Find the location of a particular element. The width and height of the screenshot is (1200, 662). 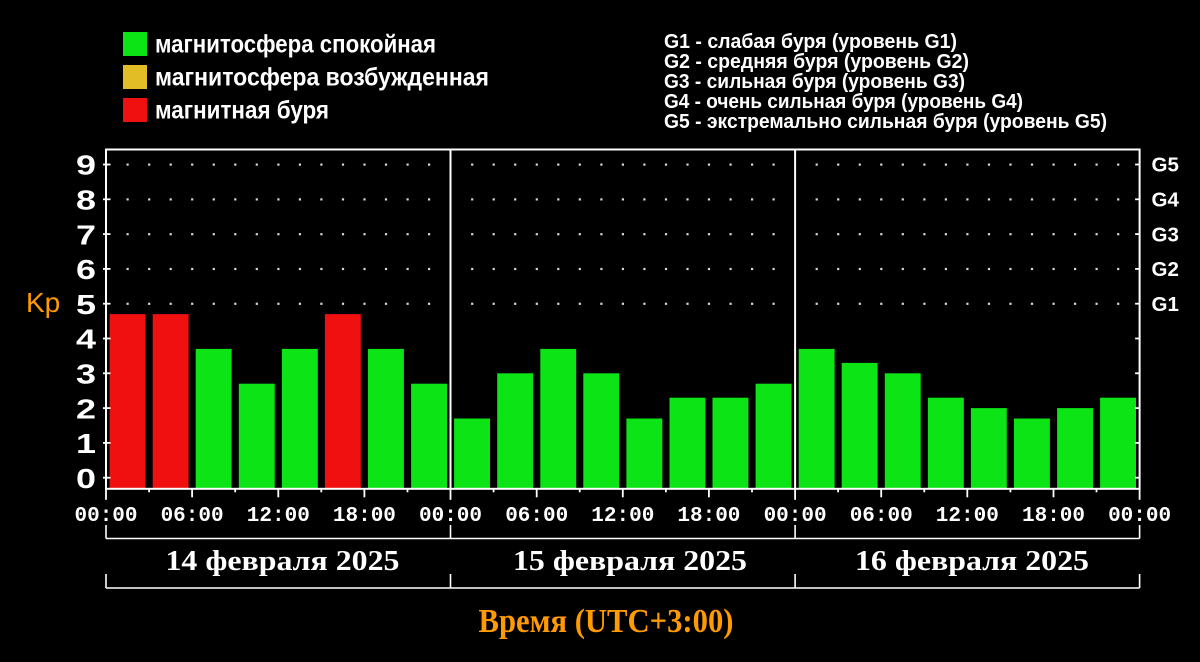

svg-text:G4 - очень сильная буря (урове: G4 - очень сильная буря (уровень G4) is located at coordinates (843, 102).